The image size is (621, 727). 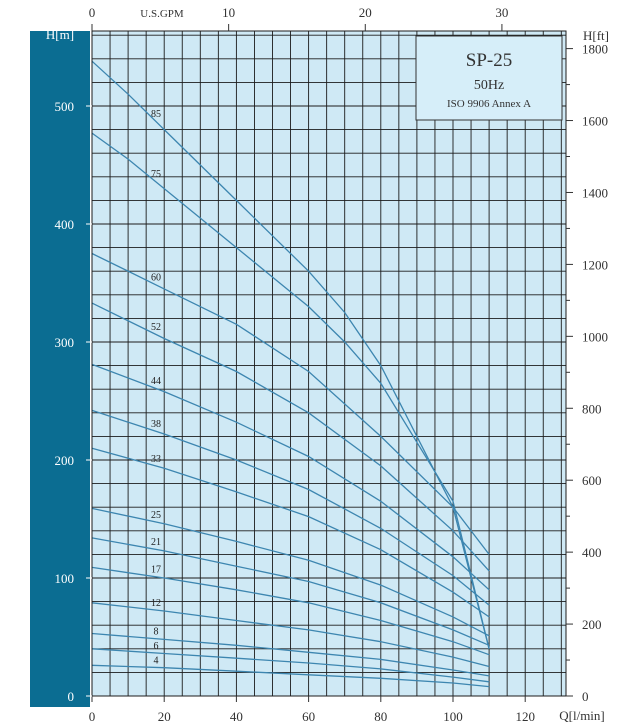 I want to click on y-right-tick-label: 800, so click(x=592, y=408).